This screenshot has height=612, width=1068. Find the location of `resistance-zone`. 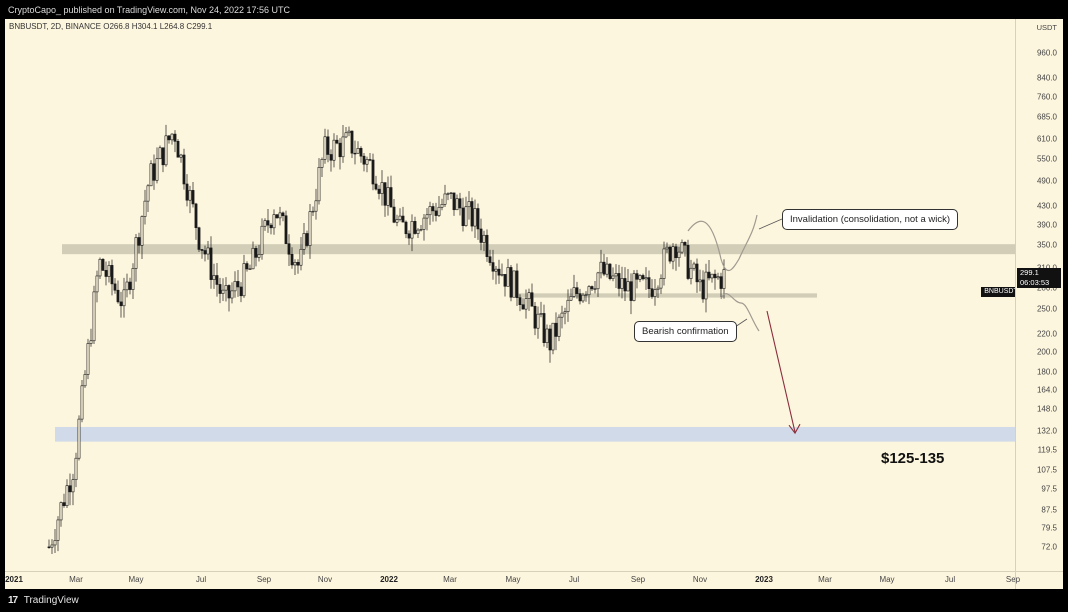

resistance-zone is located at coordinates (541, 249).